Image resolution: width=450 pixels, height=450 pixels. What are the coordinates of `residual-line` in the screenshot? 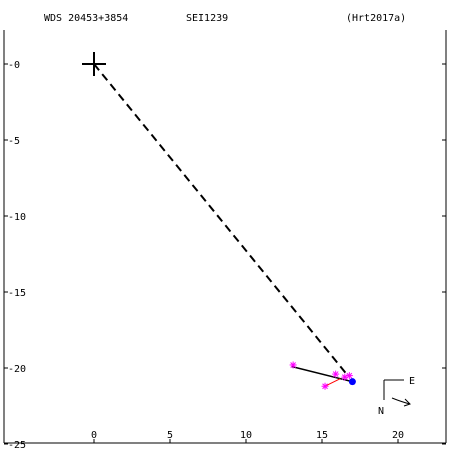 It's located at (332, 382).